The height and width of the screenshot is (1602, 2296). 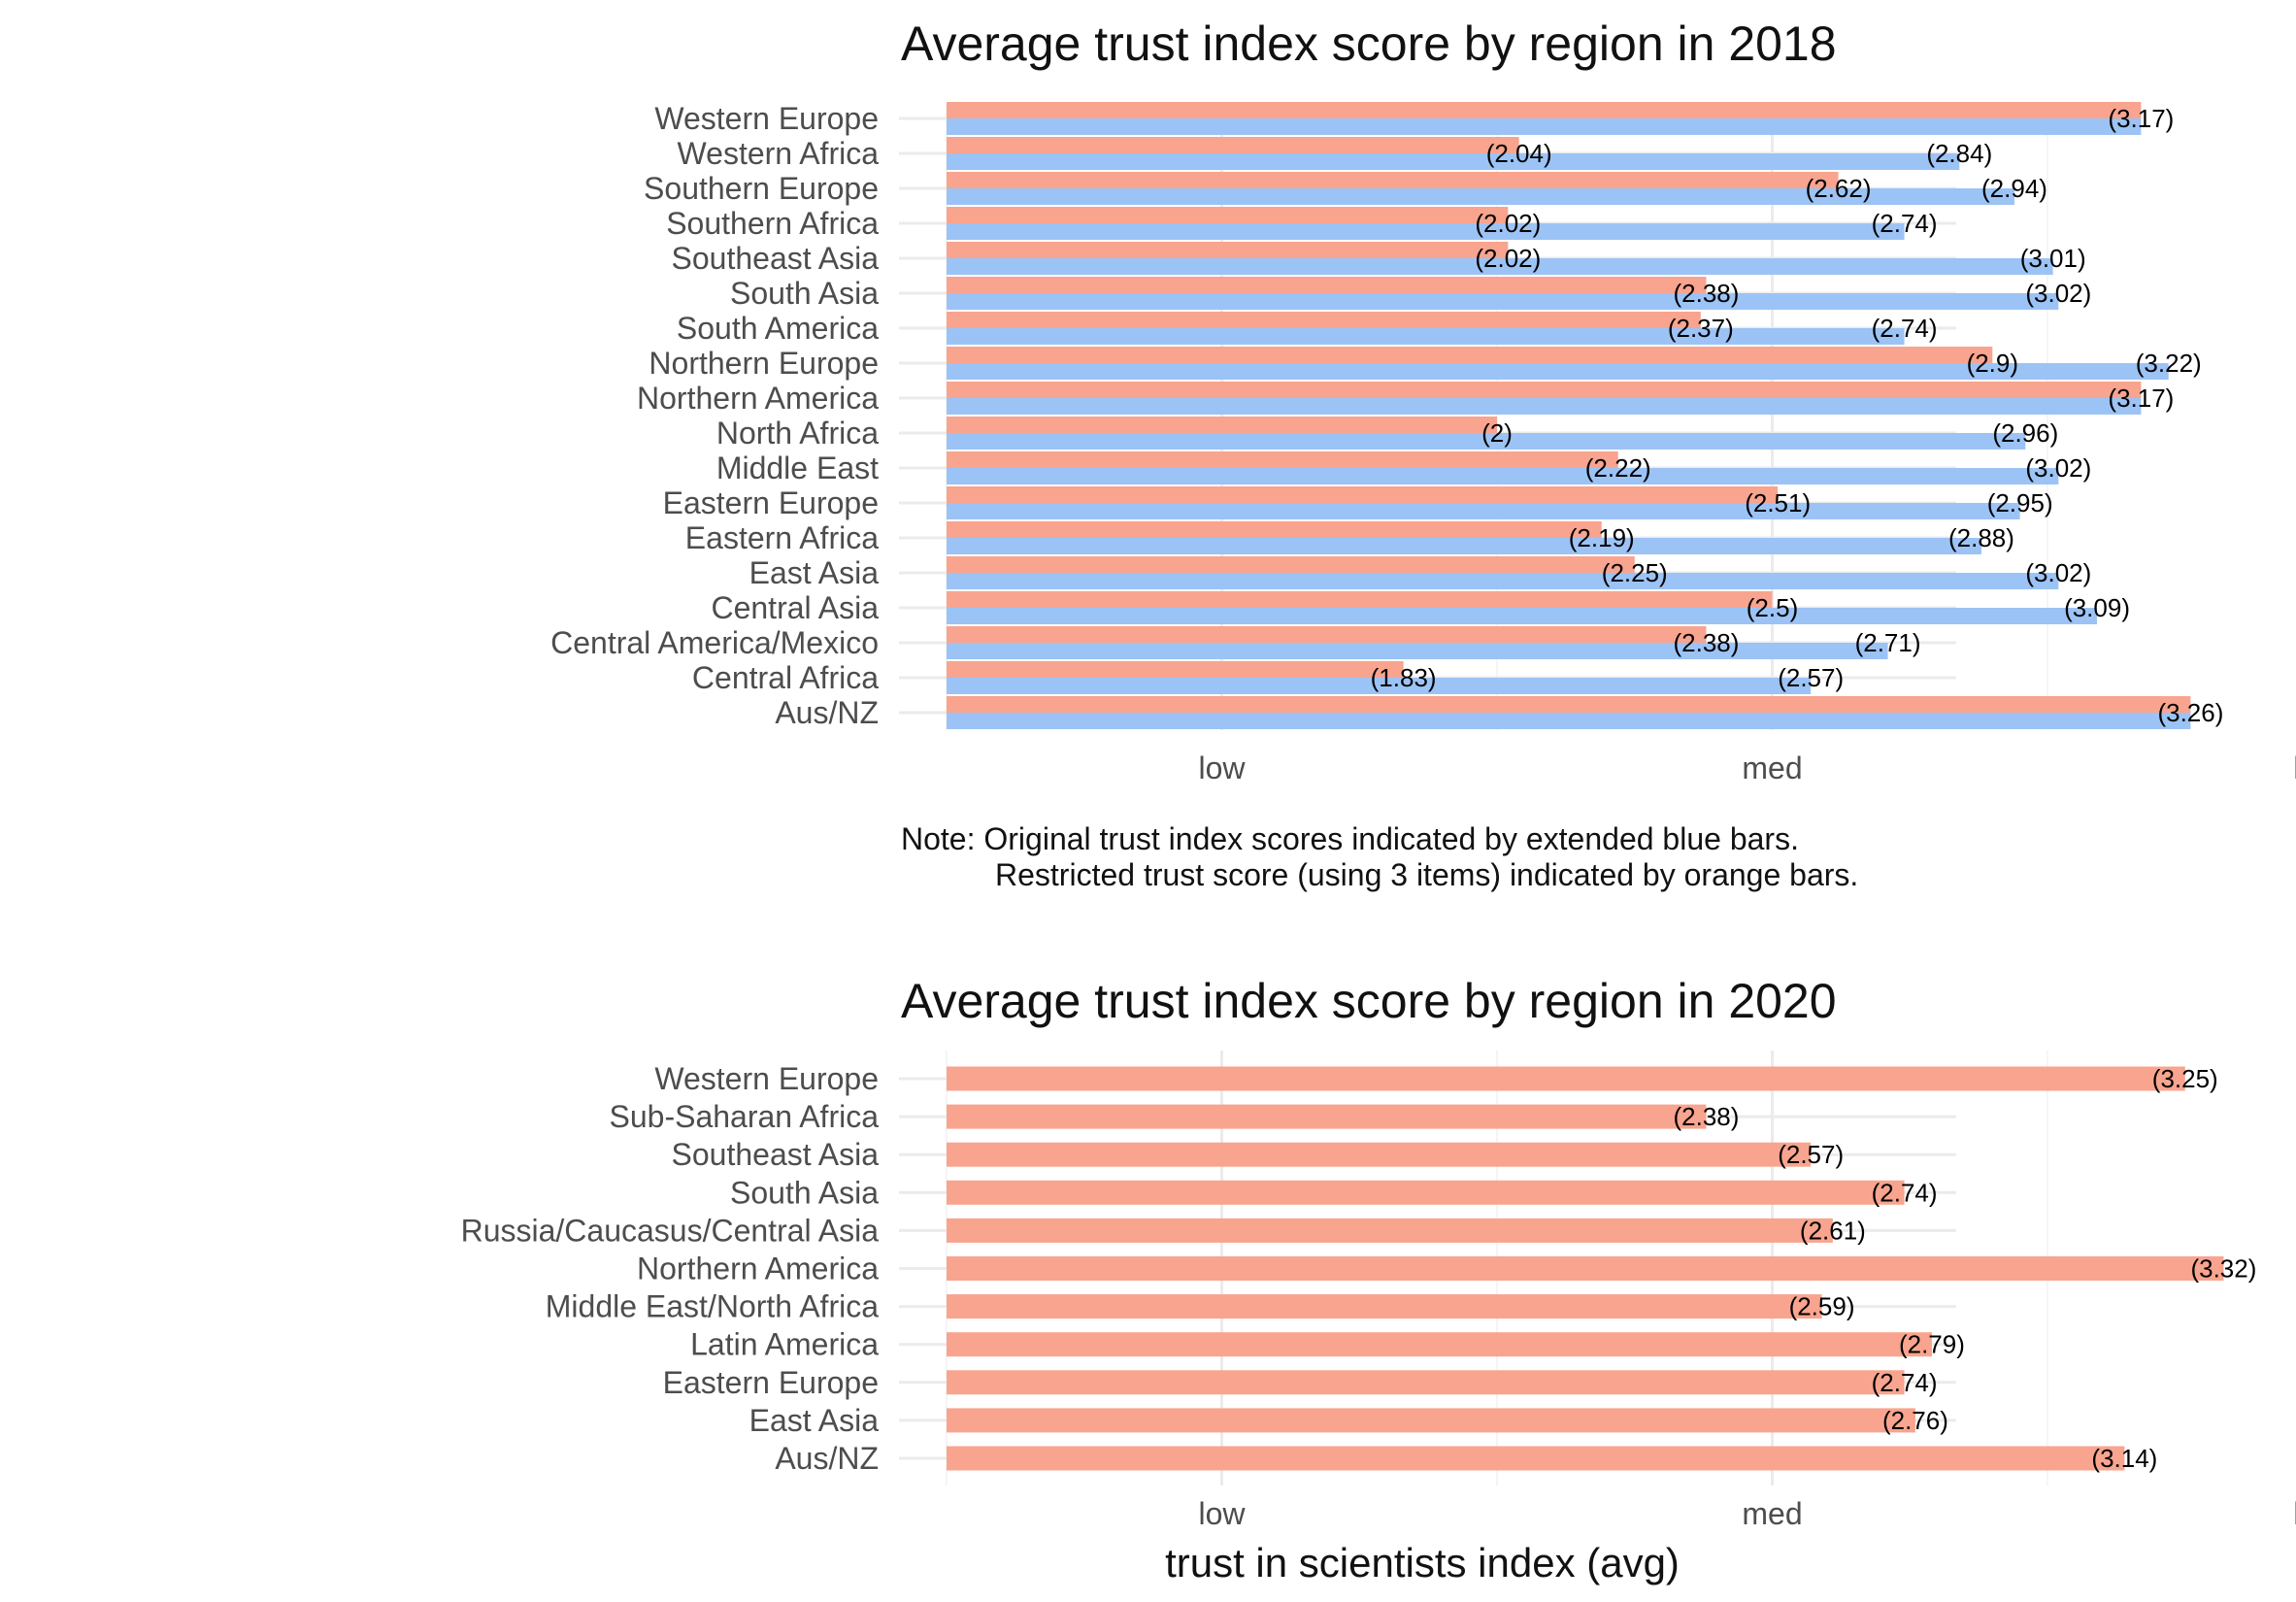 What do you see at coordinates (1833, 1231) in the screenshot?
I see `data-label-restricted-russia-caucasus-central-asia: (2.61)` at bounding box center [1833, 1231].